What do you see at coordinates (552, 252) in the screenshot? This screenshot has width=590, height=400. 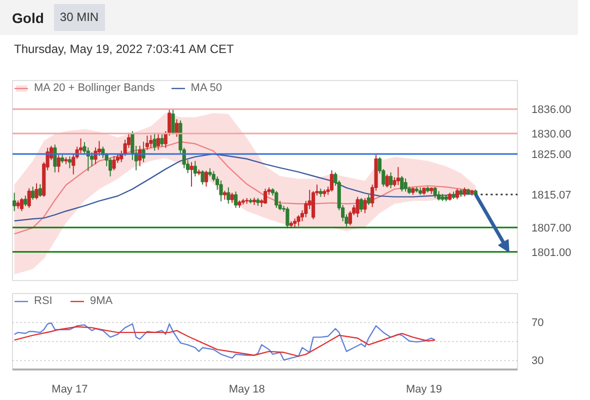 I see `y-tick-label: 1801.00` at bounding box center [552, 252].